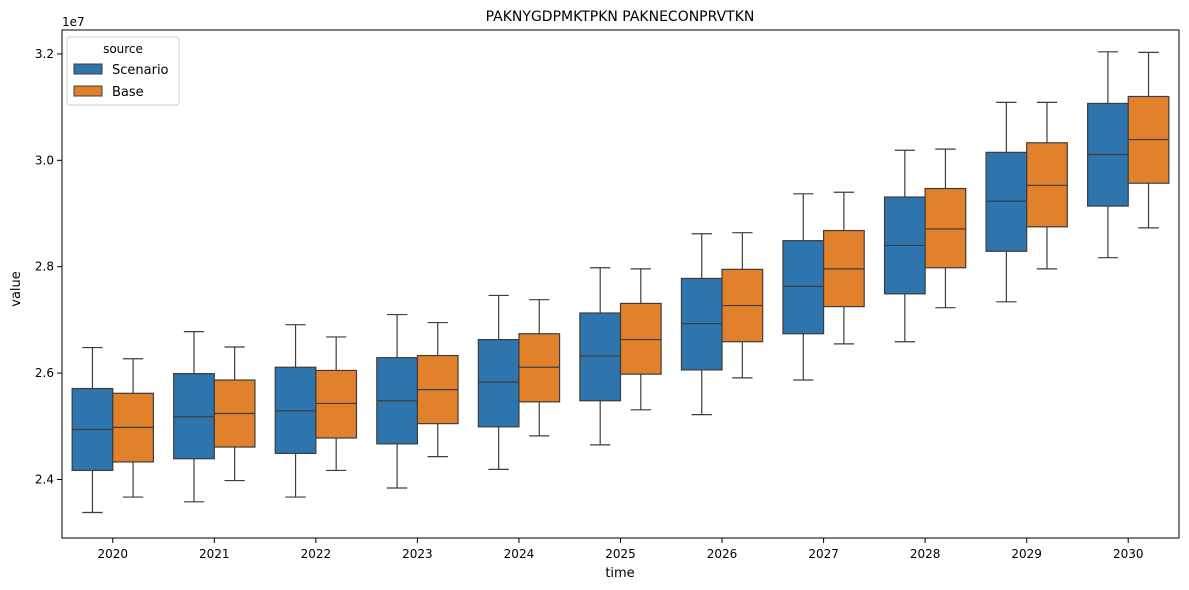 This screenshot has width=1189, height=590. Describe the element at coordinates (88, 69) in the screenshot. I see `legend-swatch-scenario` at that location.